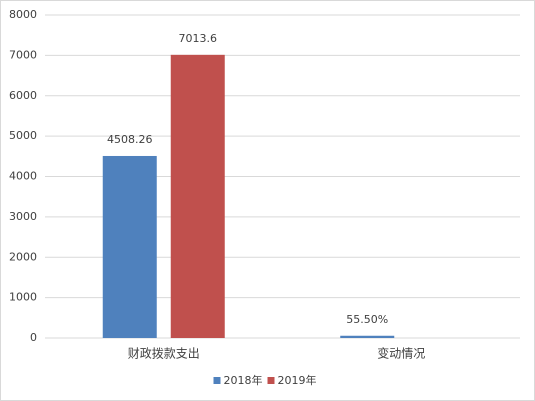 The height and width of the screenshot is (401, 535). Describe the element at coordinates (23, 14) in the screenshot. I see `y-tick-label: 8000` at that location.